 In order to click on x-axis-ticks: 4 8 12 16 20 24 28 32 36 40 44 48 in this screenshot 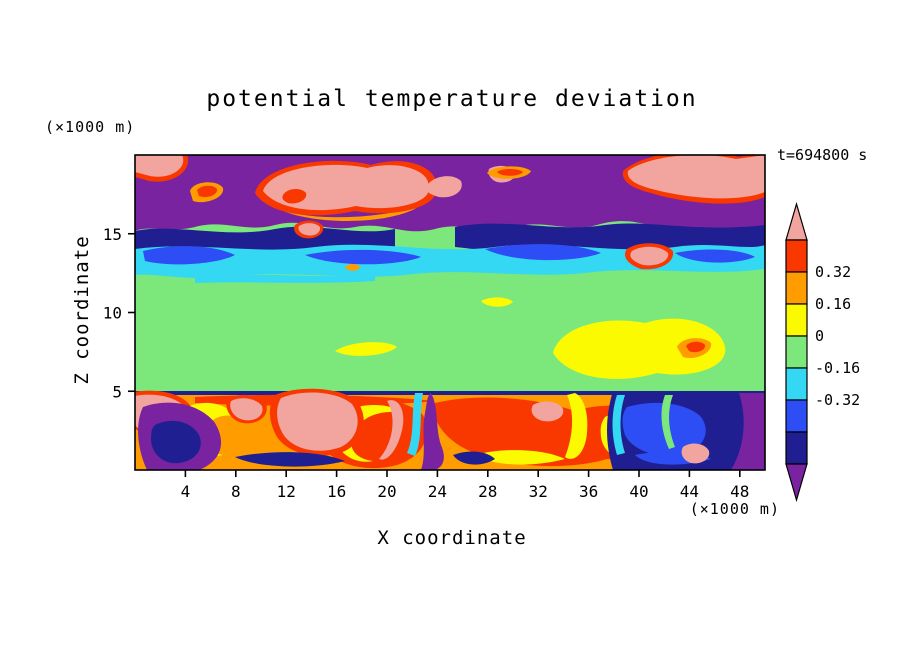, I will do `click(465, 485)`.